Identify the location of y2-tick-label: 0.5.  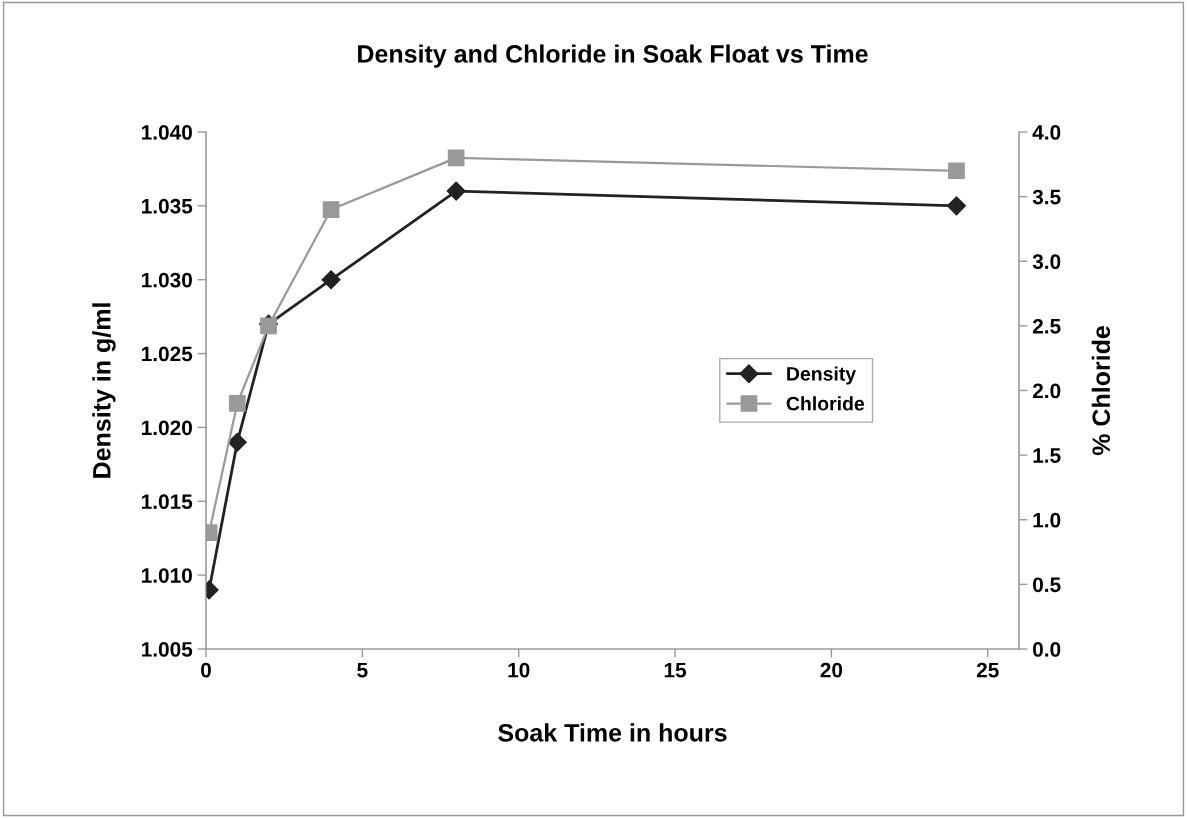
(1047, 585).